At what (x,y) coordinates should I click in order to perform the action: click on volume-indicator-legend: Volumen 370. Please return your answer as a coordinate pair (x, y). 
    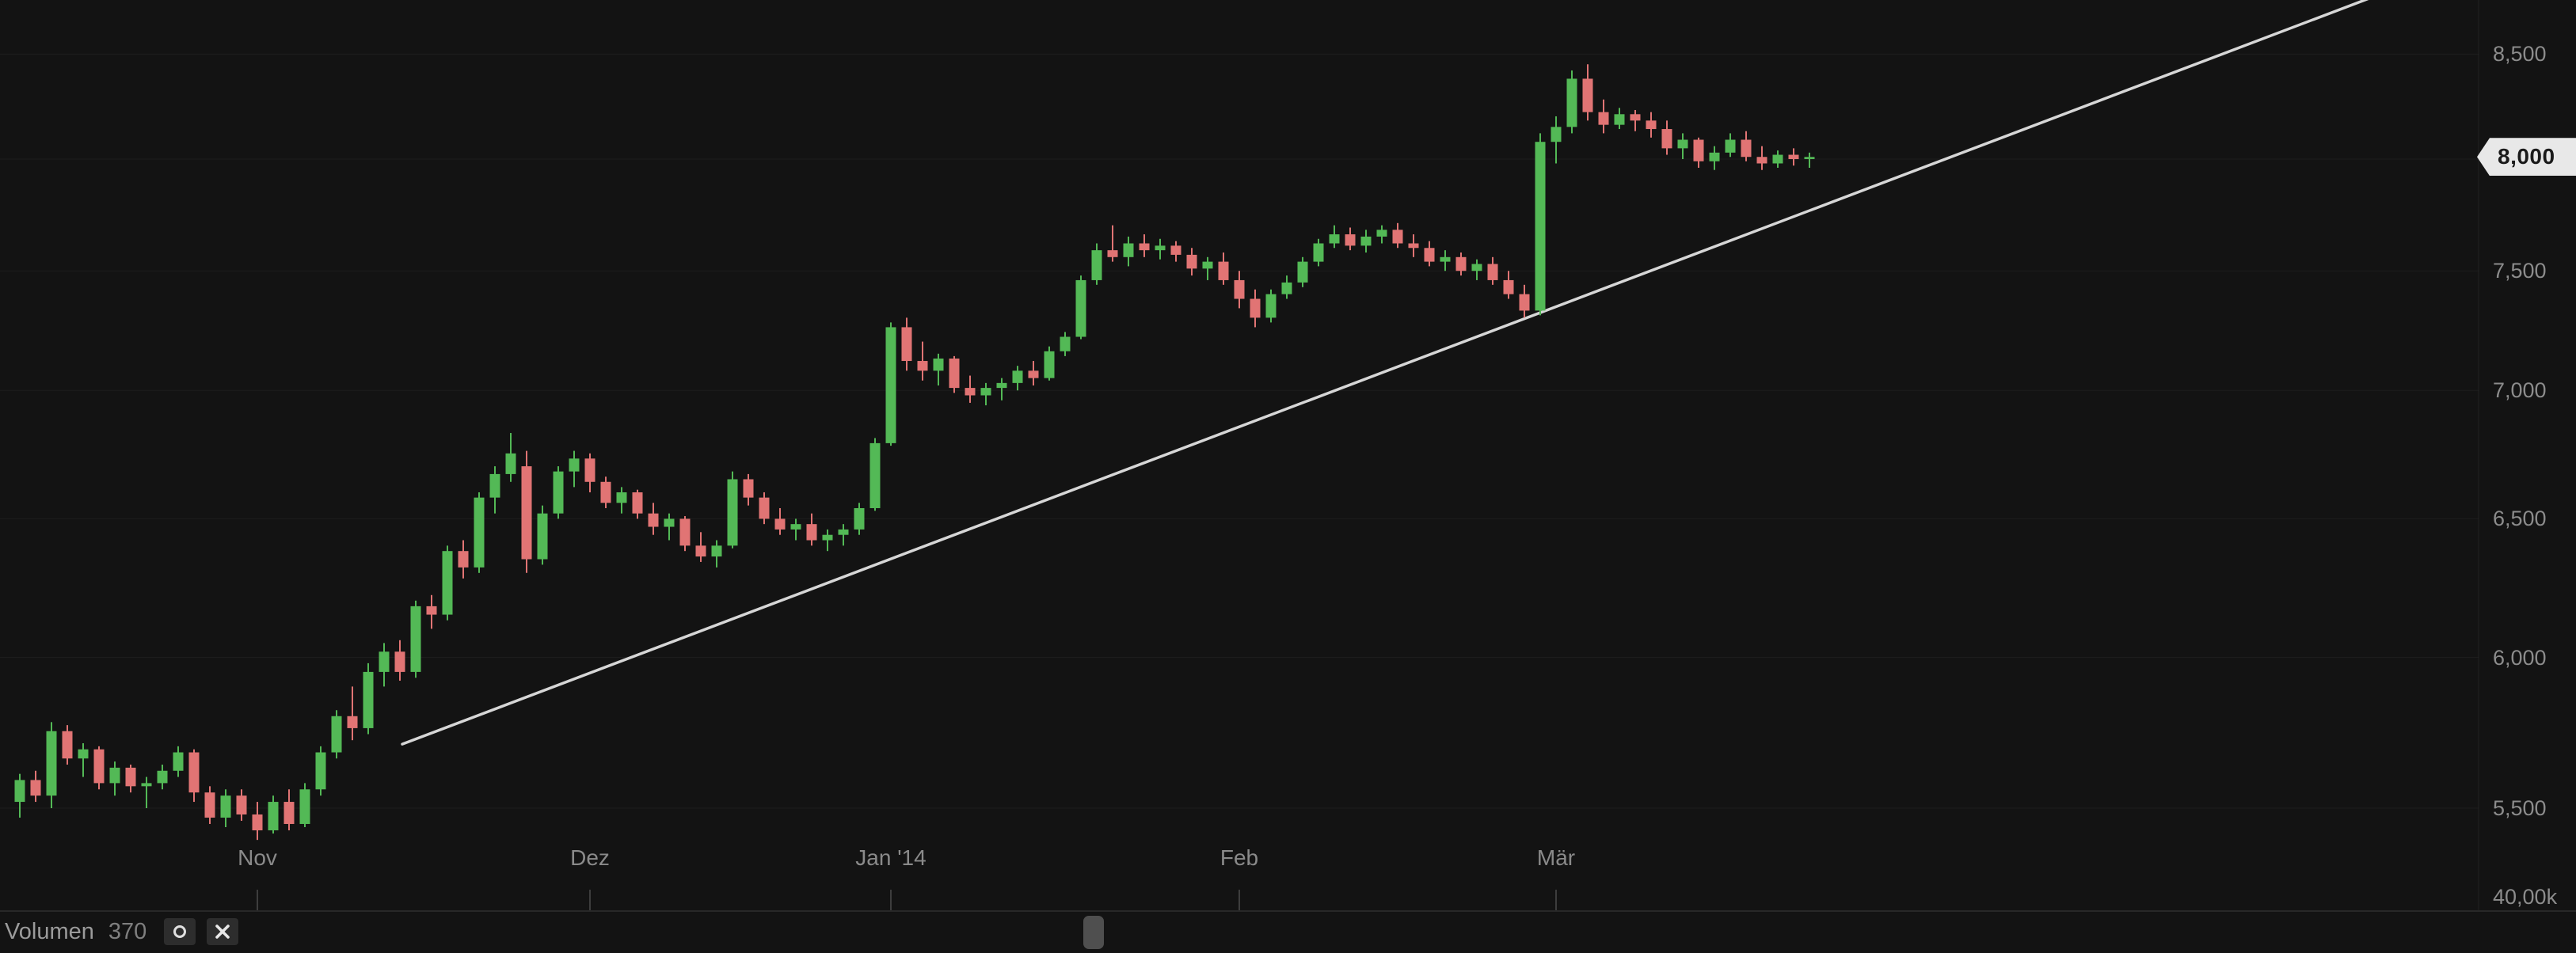
    Looking at the image, I should click on (122, 932).